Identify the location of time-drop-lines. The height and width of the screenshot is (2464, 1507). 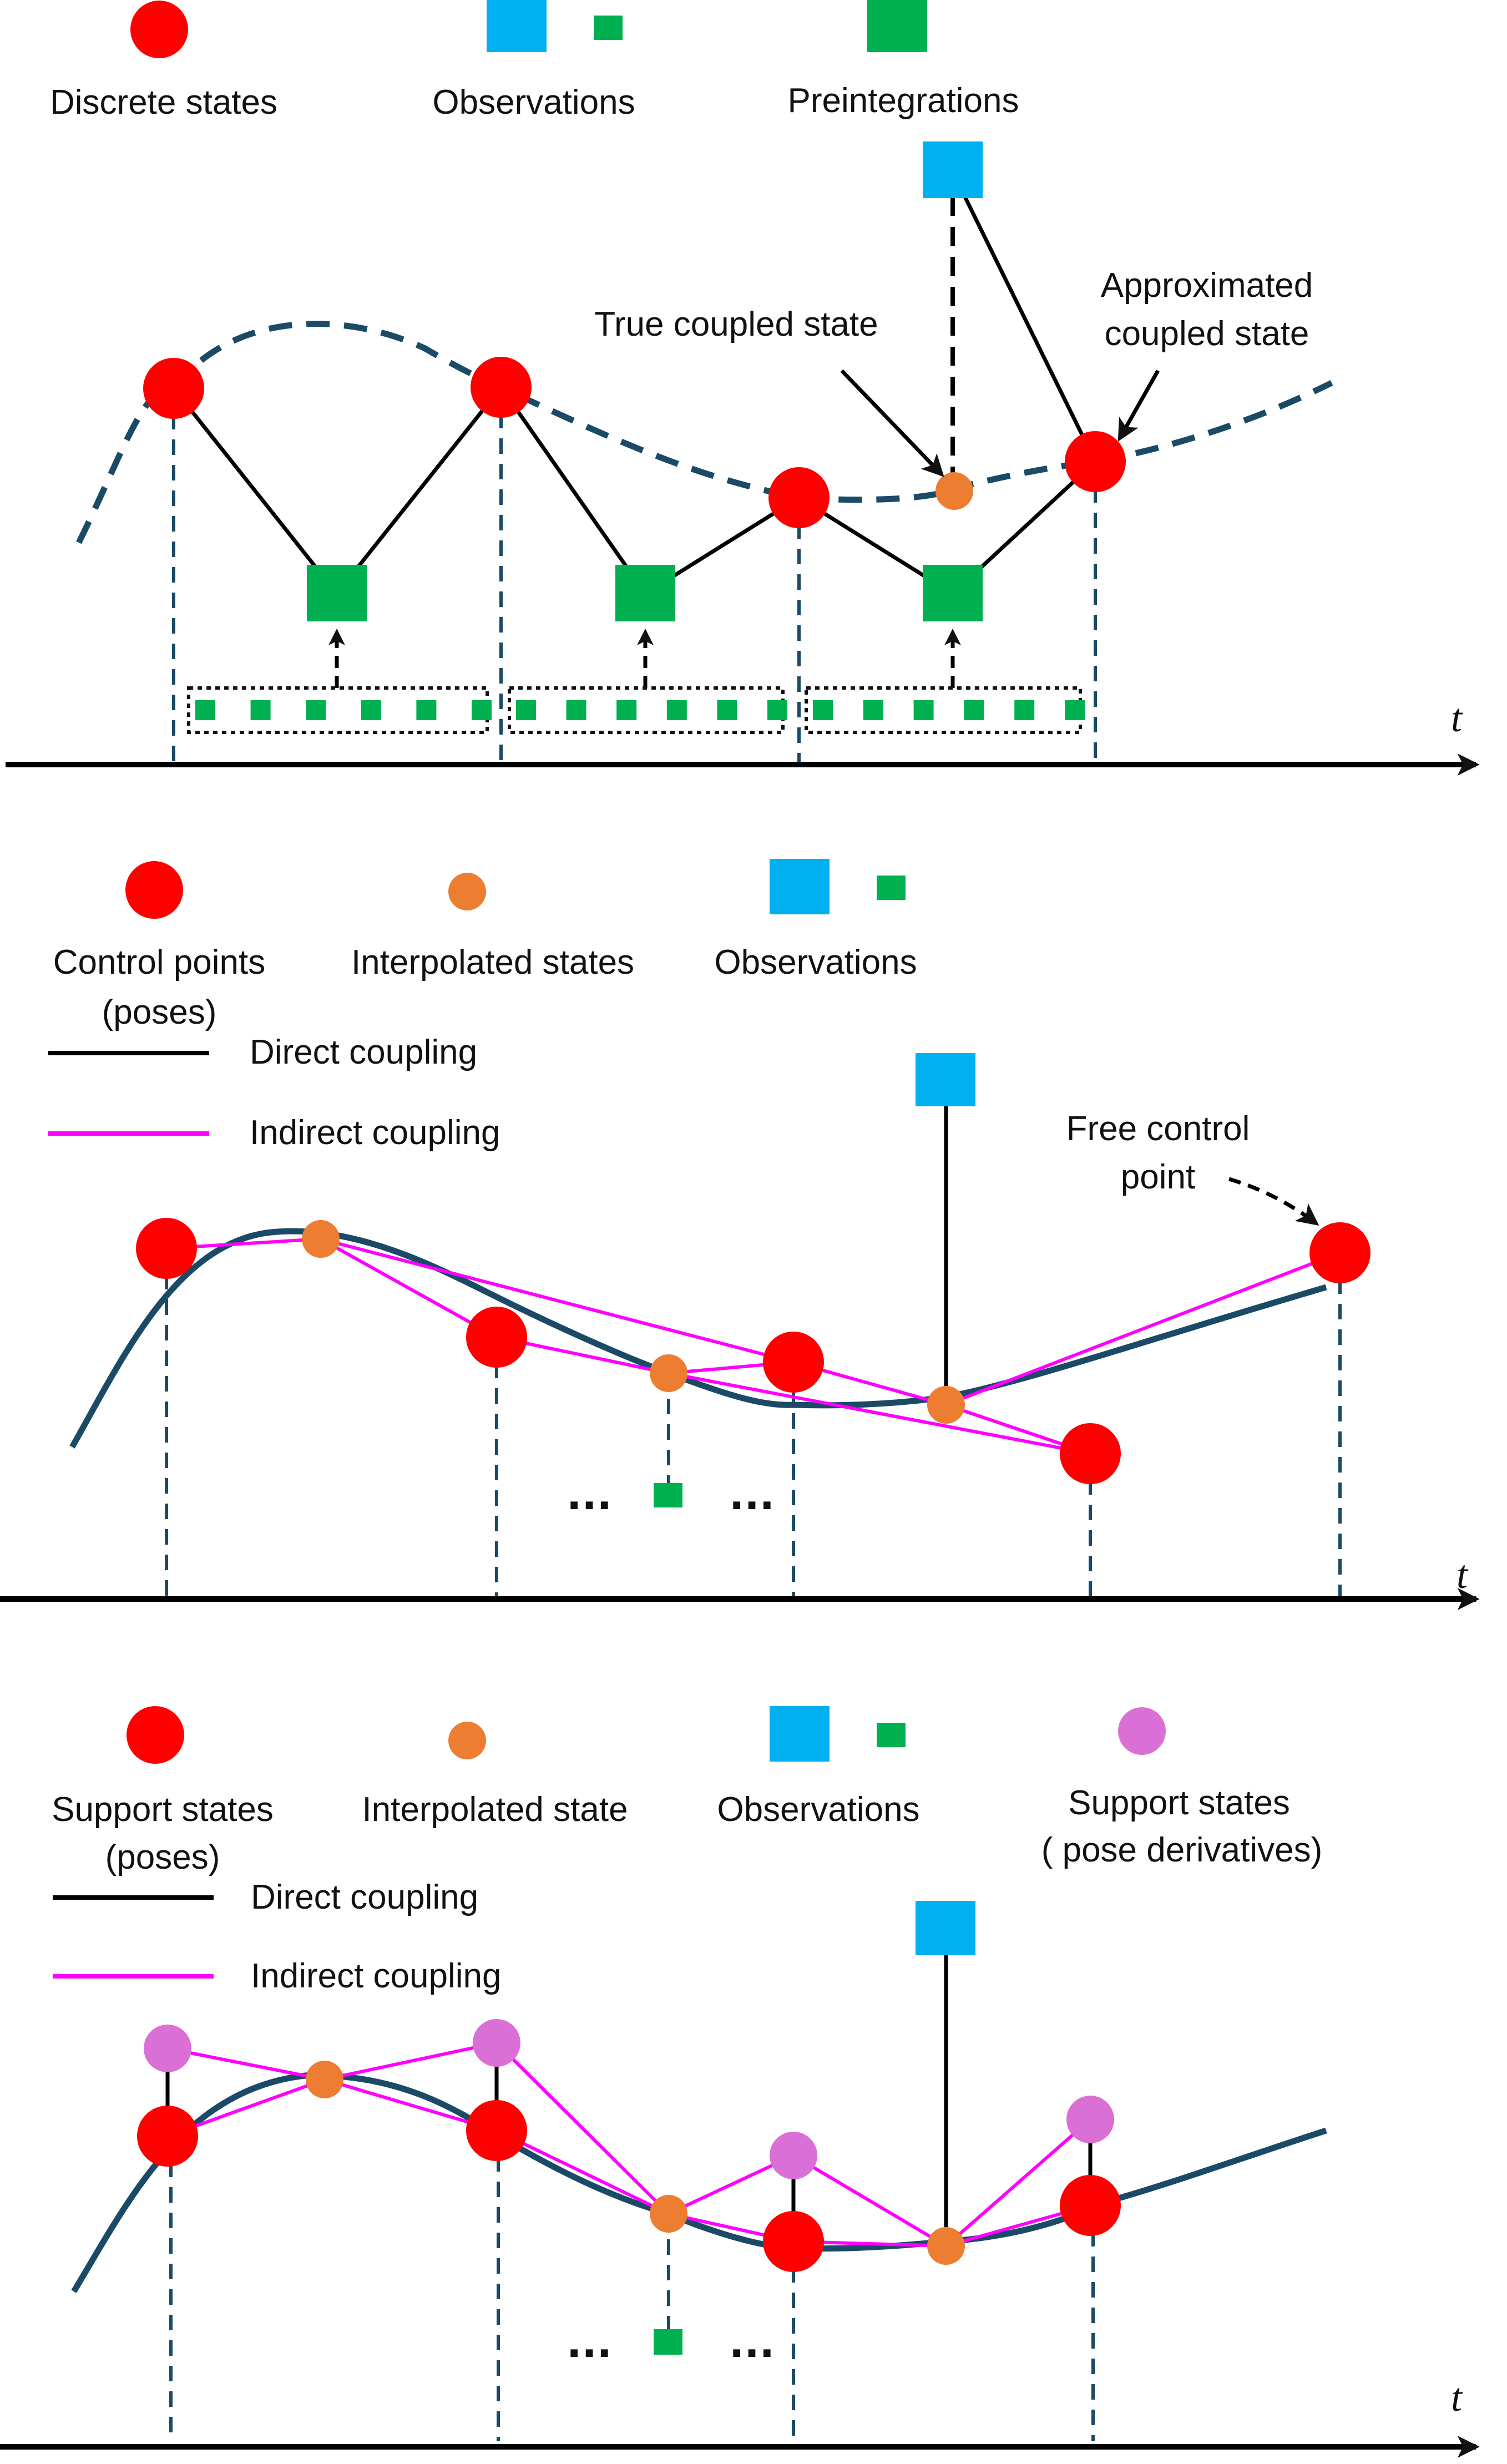
(635, 575).